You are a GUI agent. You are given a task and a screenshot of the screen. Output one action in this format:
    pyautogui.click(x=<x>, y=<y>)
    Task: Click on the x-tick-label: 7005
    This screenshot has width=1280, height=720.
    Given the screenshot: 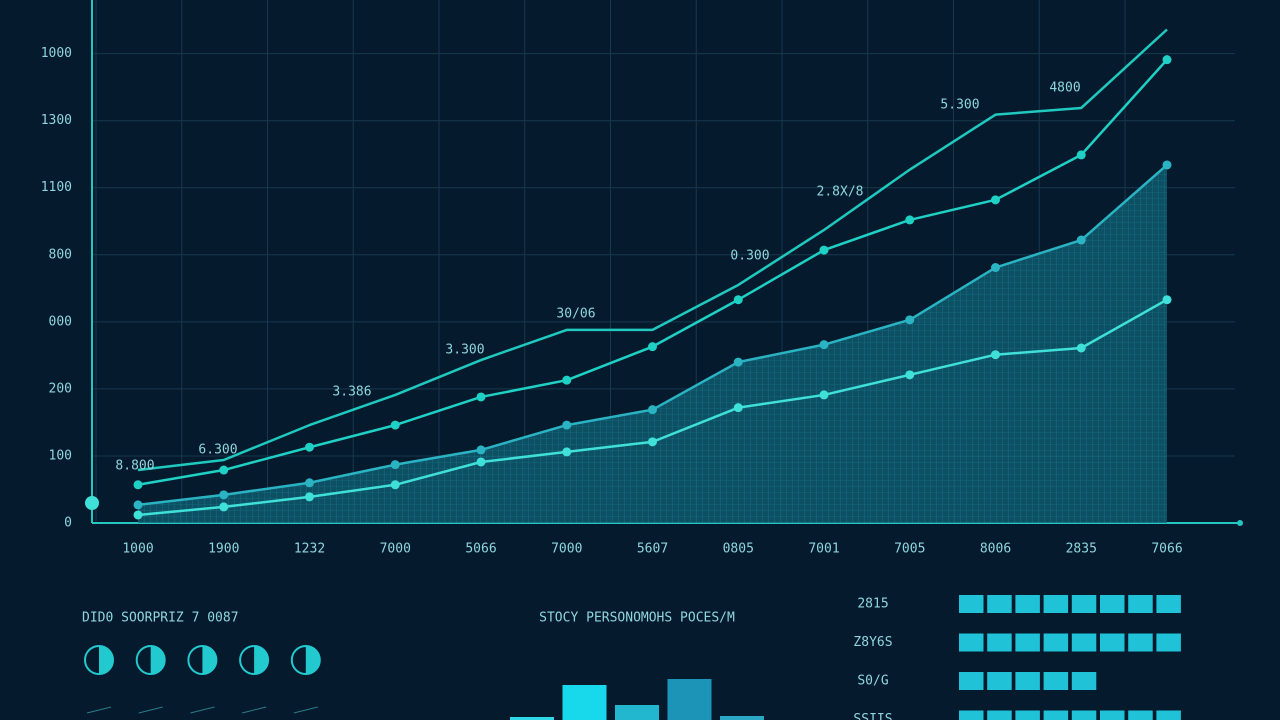 What is the action you would take?
    pyautogui.click(x=909, y=549)
    